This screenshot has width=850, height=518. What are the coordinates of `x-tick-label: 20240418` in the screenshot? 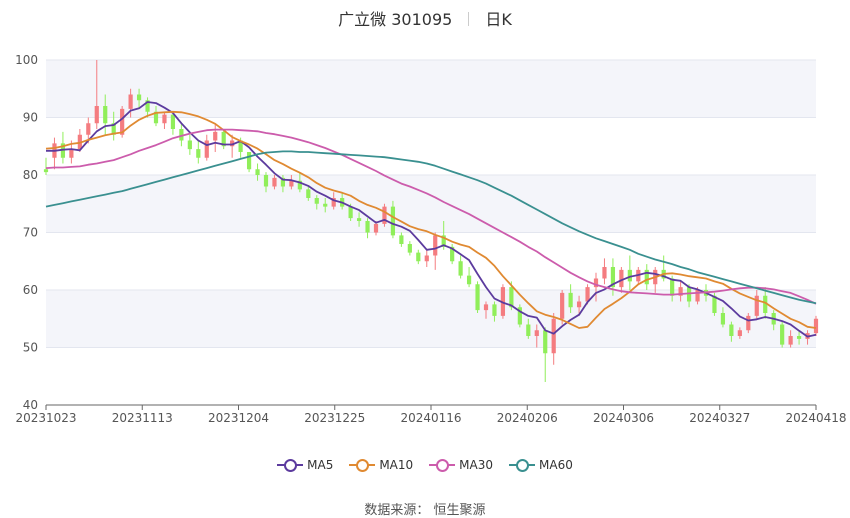 It's located at (815, 418).